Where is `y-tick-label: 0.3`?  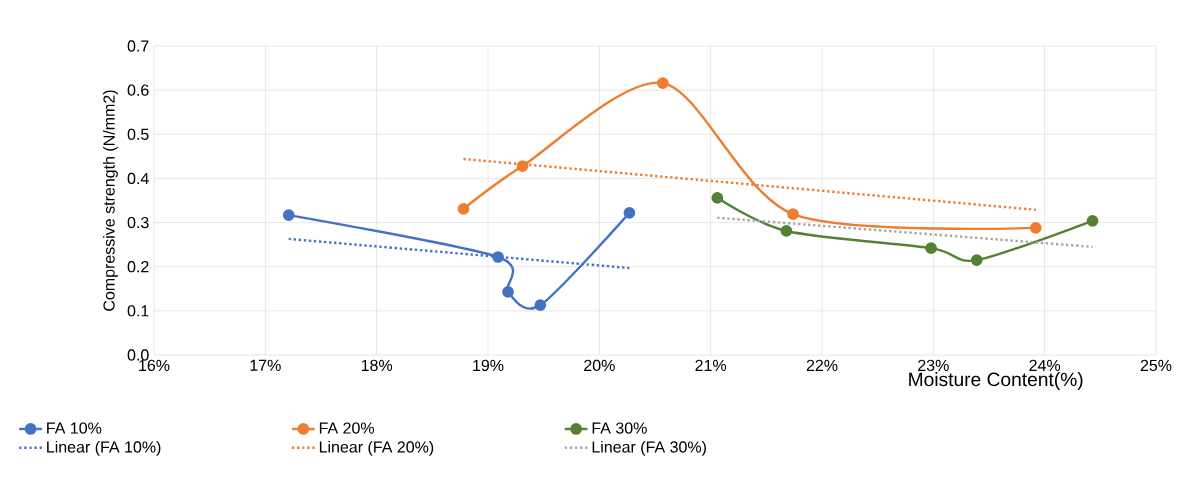 y-tick-label: 0.3 is located at coordinates (138, 222).